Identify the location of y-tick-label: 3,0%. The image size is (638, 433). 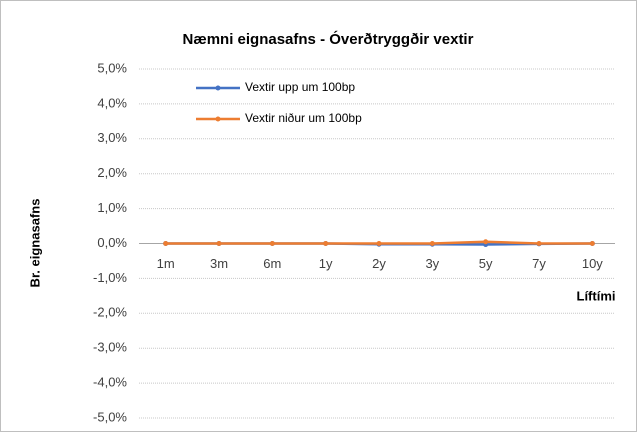
(112, 137).